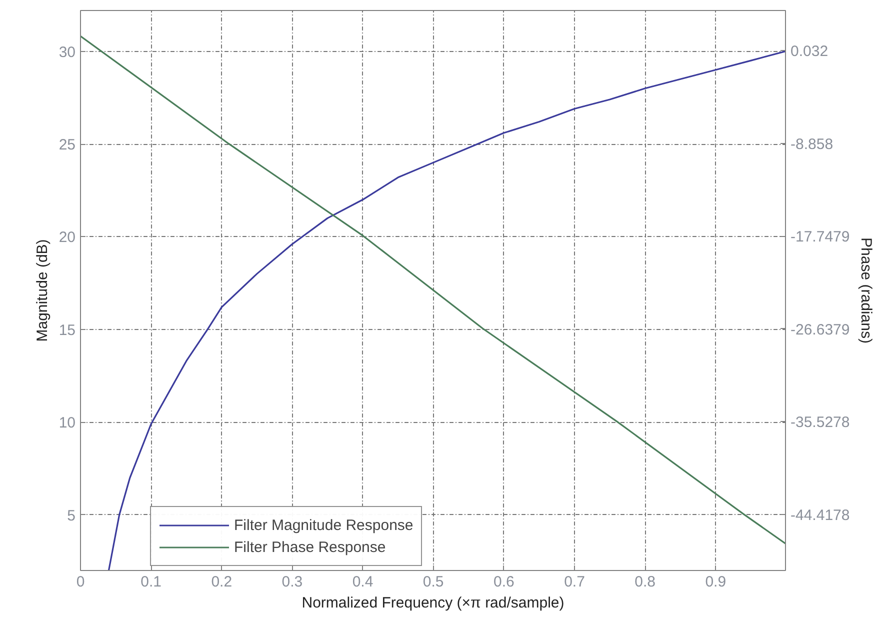 This screenshot has height=643, width=894. Describe the element at coordinates (324, 525) in the screenshot. I see `legend-label: Filter Magnitude Response` at that location.